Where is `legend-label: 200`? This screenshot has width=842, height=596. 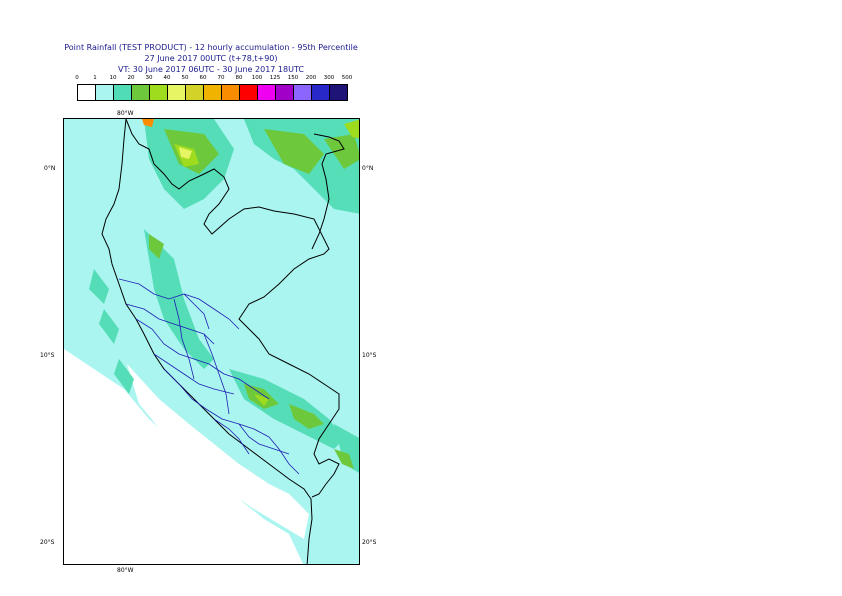
legend-label: 200 is located at coordinates (311, 78).